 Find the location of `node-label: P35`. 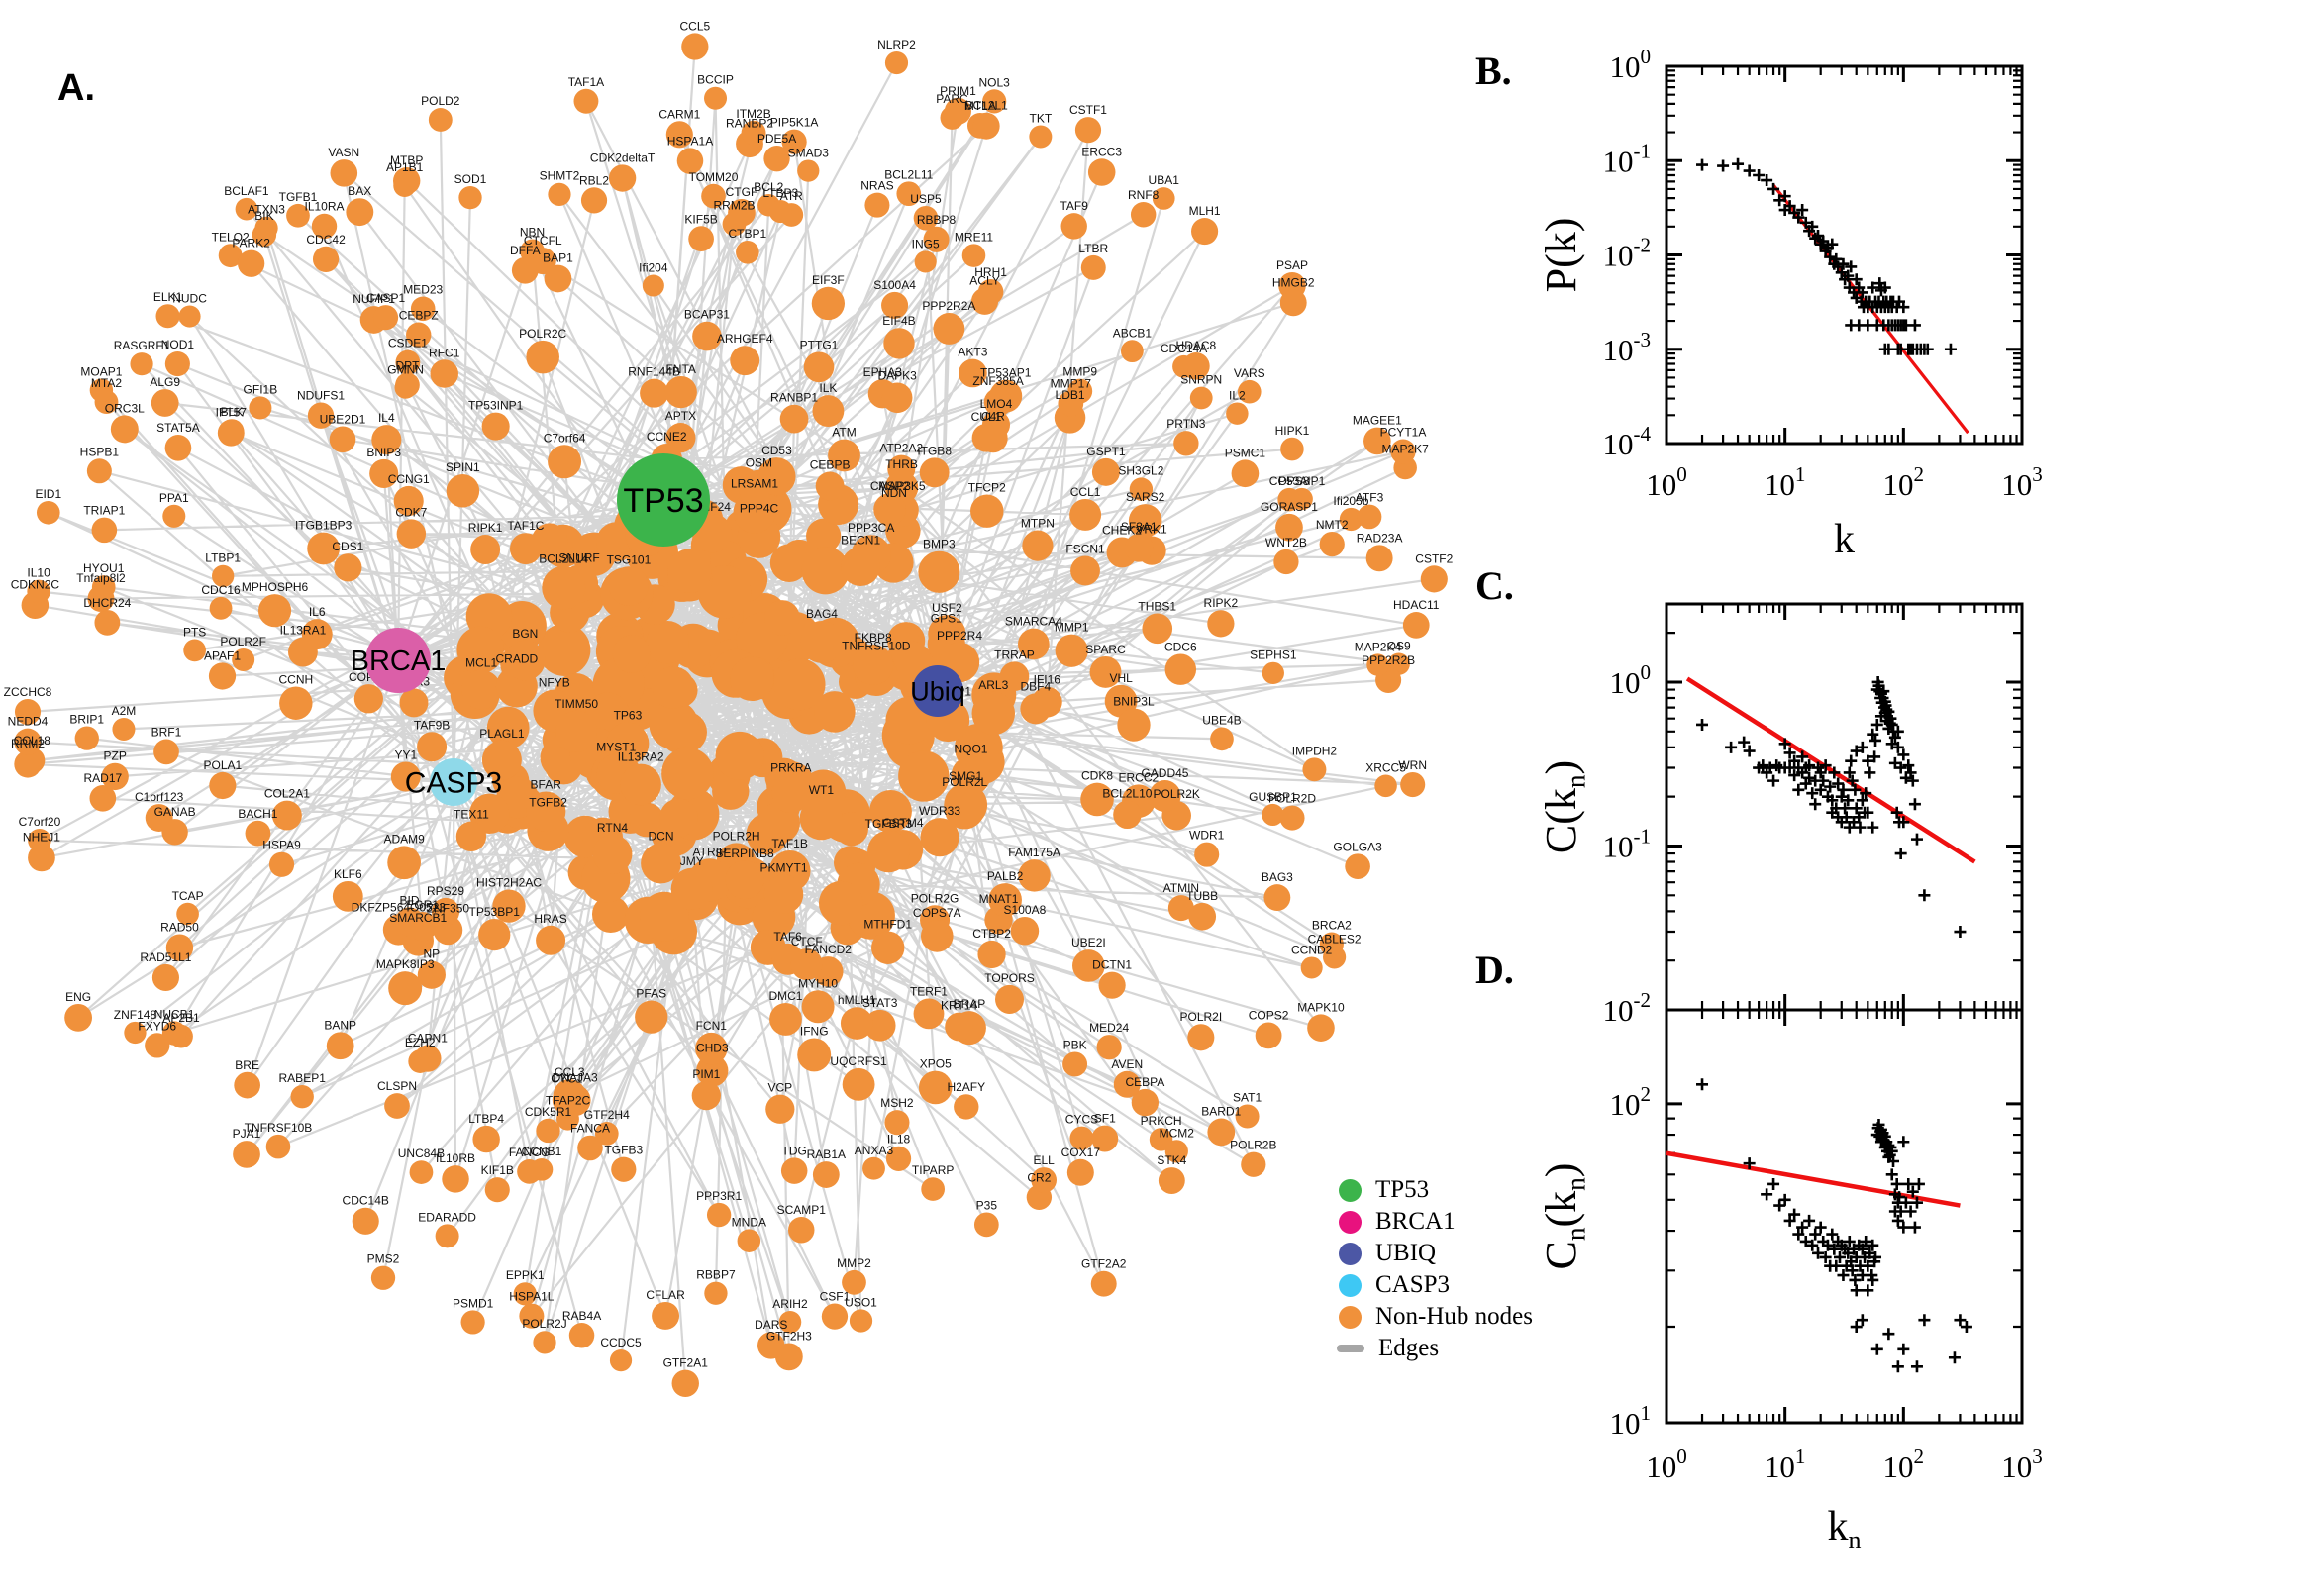

node-label: P35 is located at coordinates (987, 1205).